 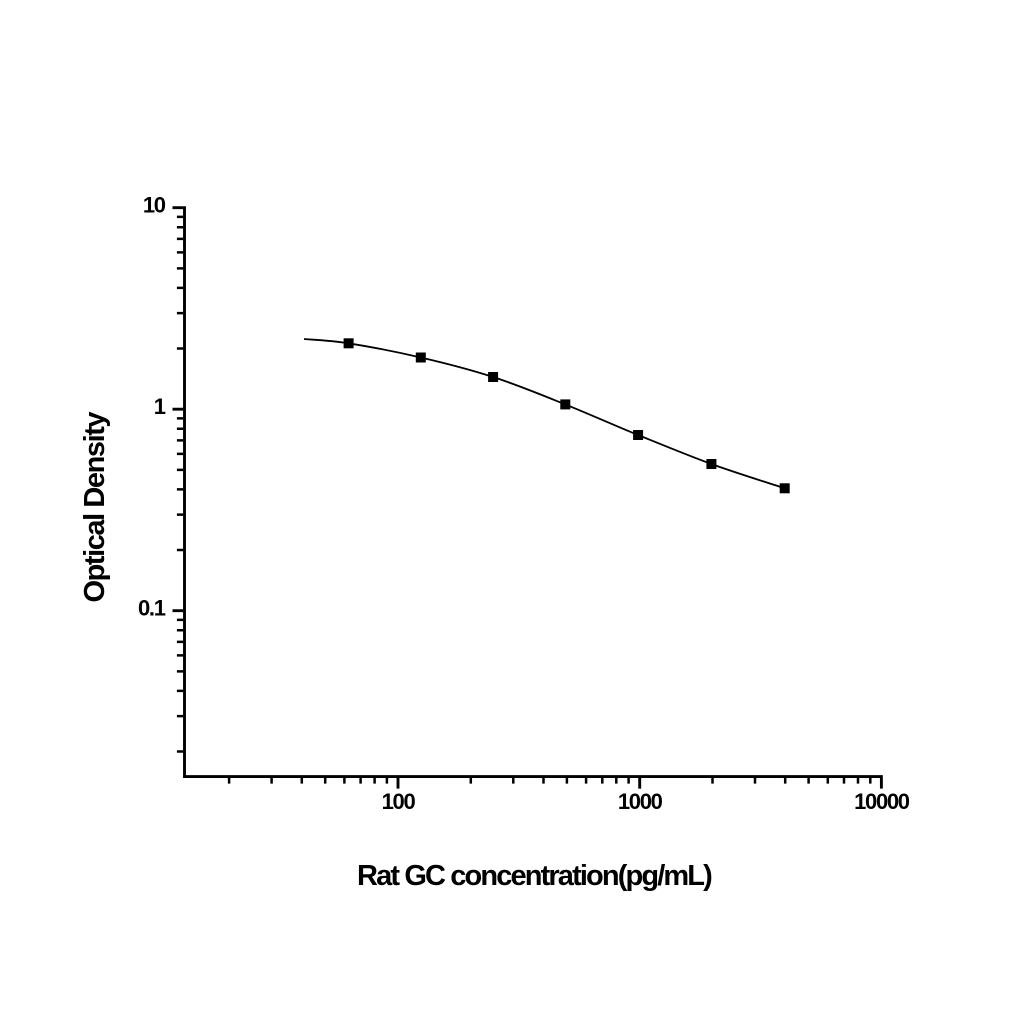 I want to click on svg-text: Optical Density, so click(x=95, y=507).